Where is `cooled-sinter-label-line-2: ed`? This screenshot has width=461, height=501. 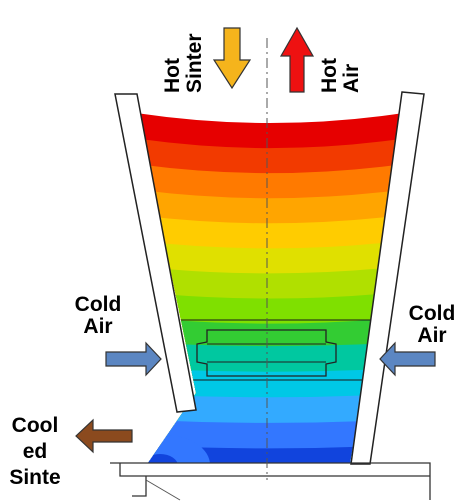 cooled-sinter-label-line-2: ed is located at coordinates (35, 451).